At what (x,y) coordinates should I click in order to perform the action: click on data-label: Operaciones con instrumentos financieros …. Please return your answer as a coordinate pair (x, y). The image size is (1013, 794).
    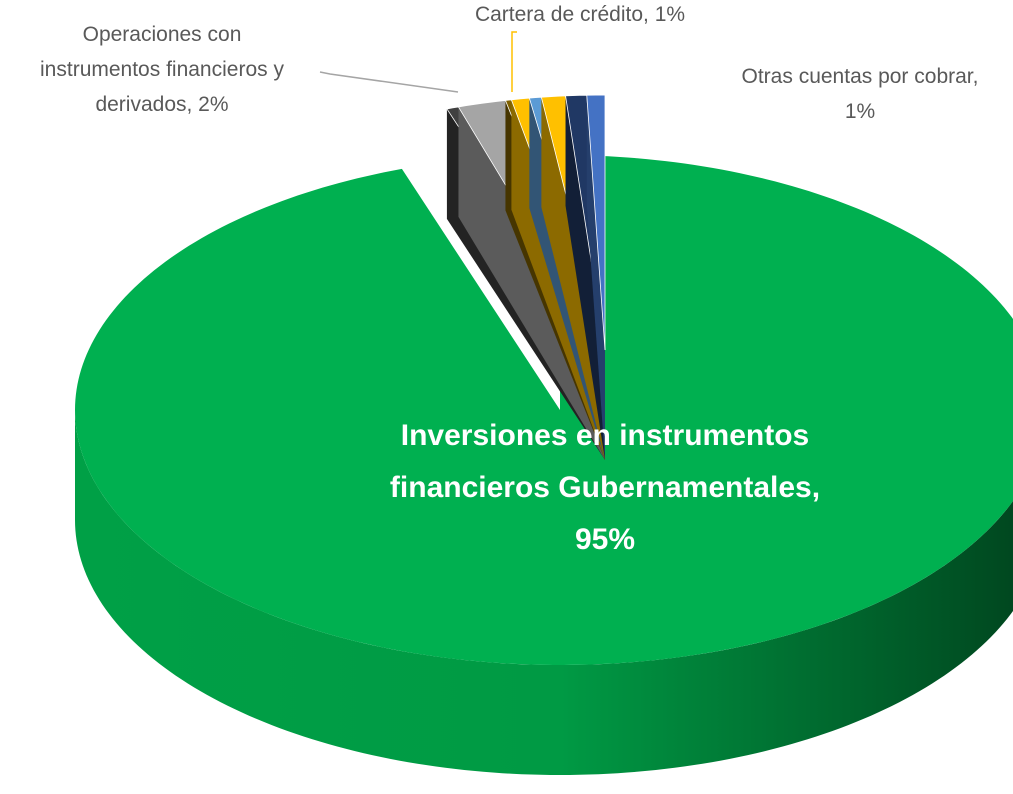
    Looking at the image, I should click on (162, 69).